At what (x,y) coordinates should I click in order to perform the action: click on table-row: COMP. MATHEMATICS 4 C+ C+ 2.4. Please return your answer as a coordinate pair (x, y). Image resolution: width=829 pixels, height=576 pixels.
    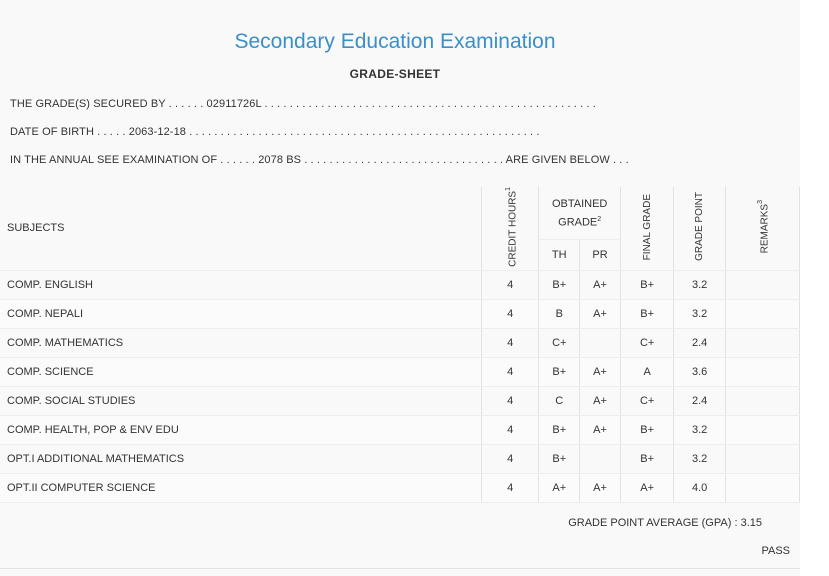
    Looking at the image, I should click on (400, 343).